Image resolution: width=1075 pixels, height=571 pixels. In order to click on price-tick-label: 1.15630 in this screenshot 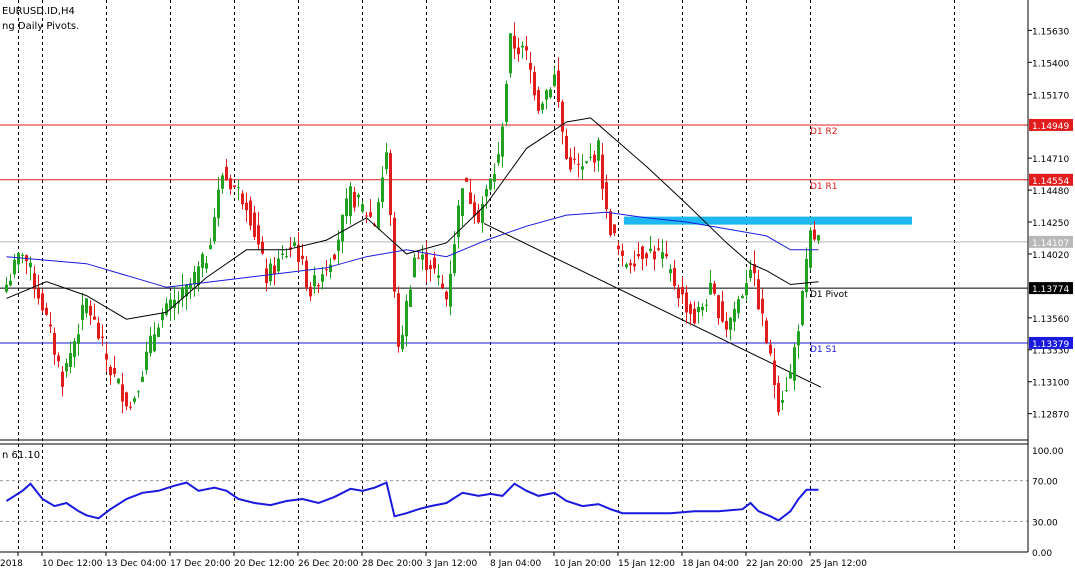, I will do `click(1050, 32)`.